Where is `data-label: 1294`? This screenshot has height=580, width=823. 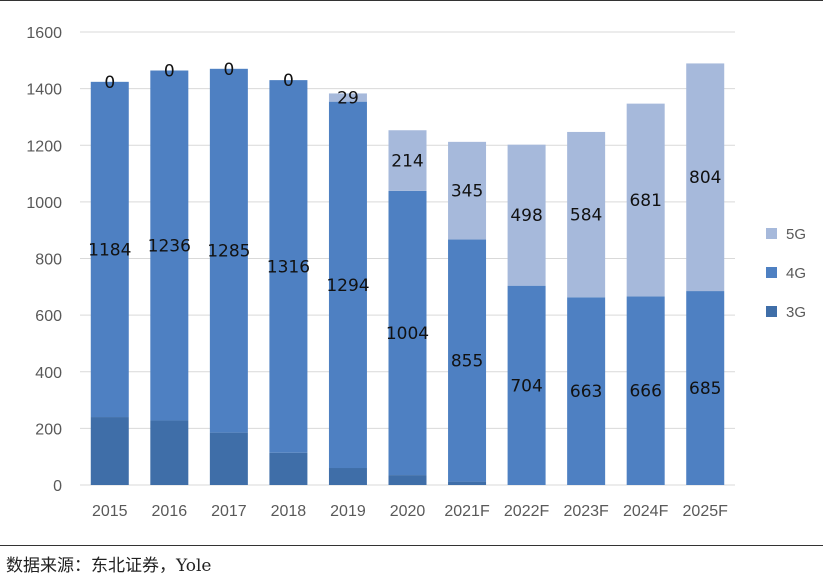 data-label: 1294 is located at coordinates (347, 286).